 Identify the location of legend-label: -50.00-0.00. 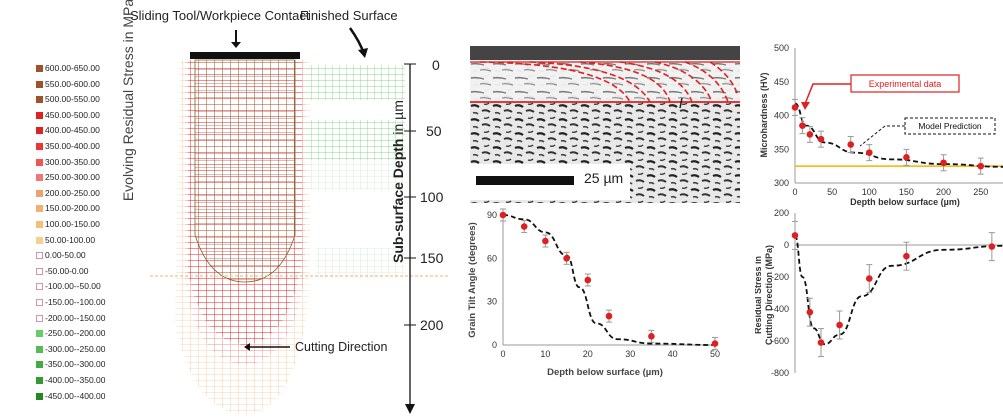
(67, 270).